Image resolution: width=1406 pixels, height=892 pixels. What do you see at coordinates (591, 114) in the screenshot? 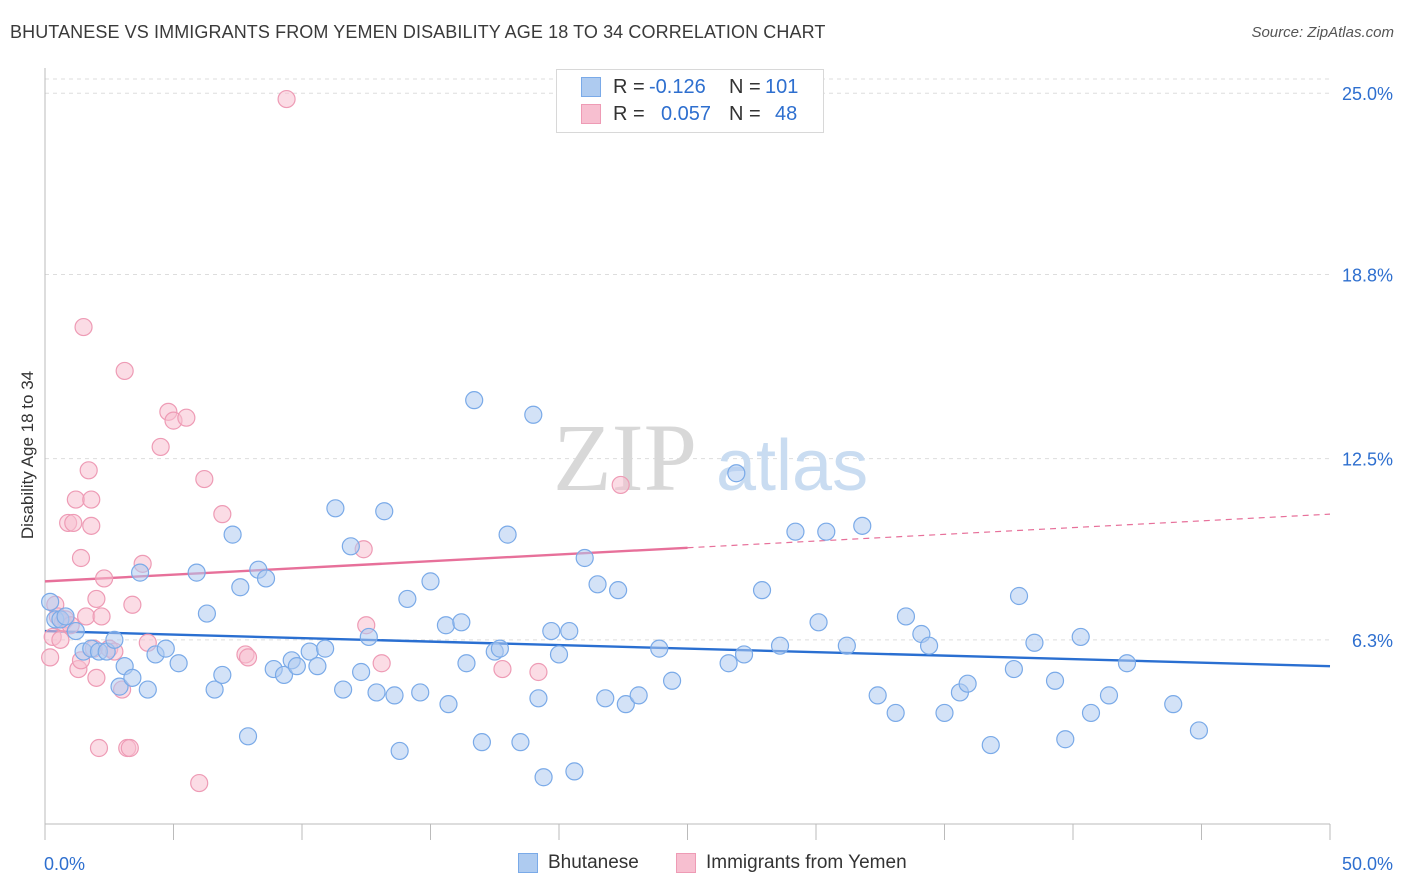
I see `legend-swatch-pink` at bounding box center [591, 114].